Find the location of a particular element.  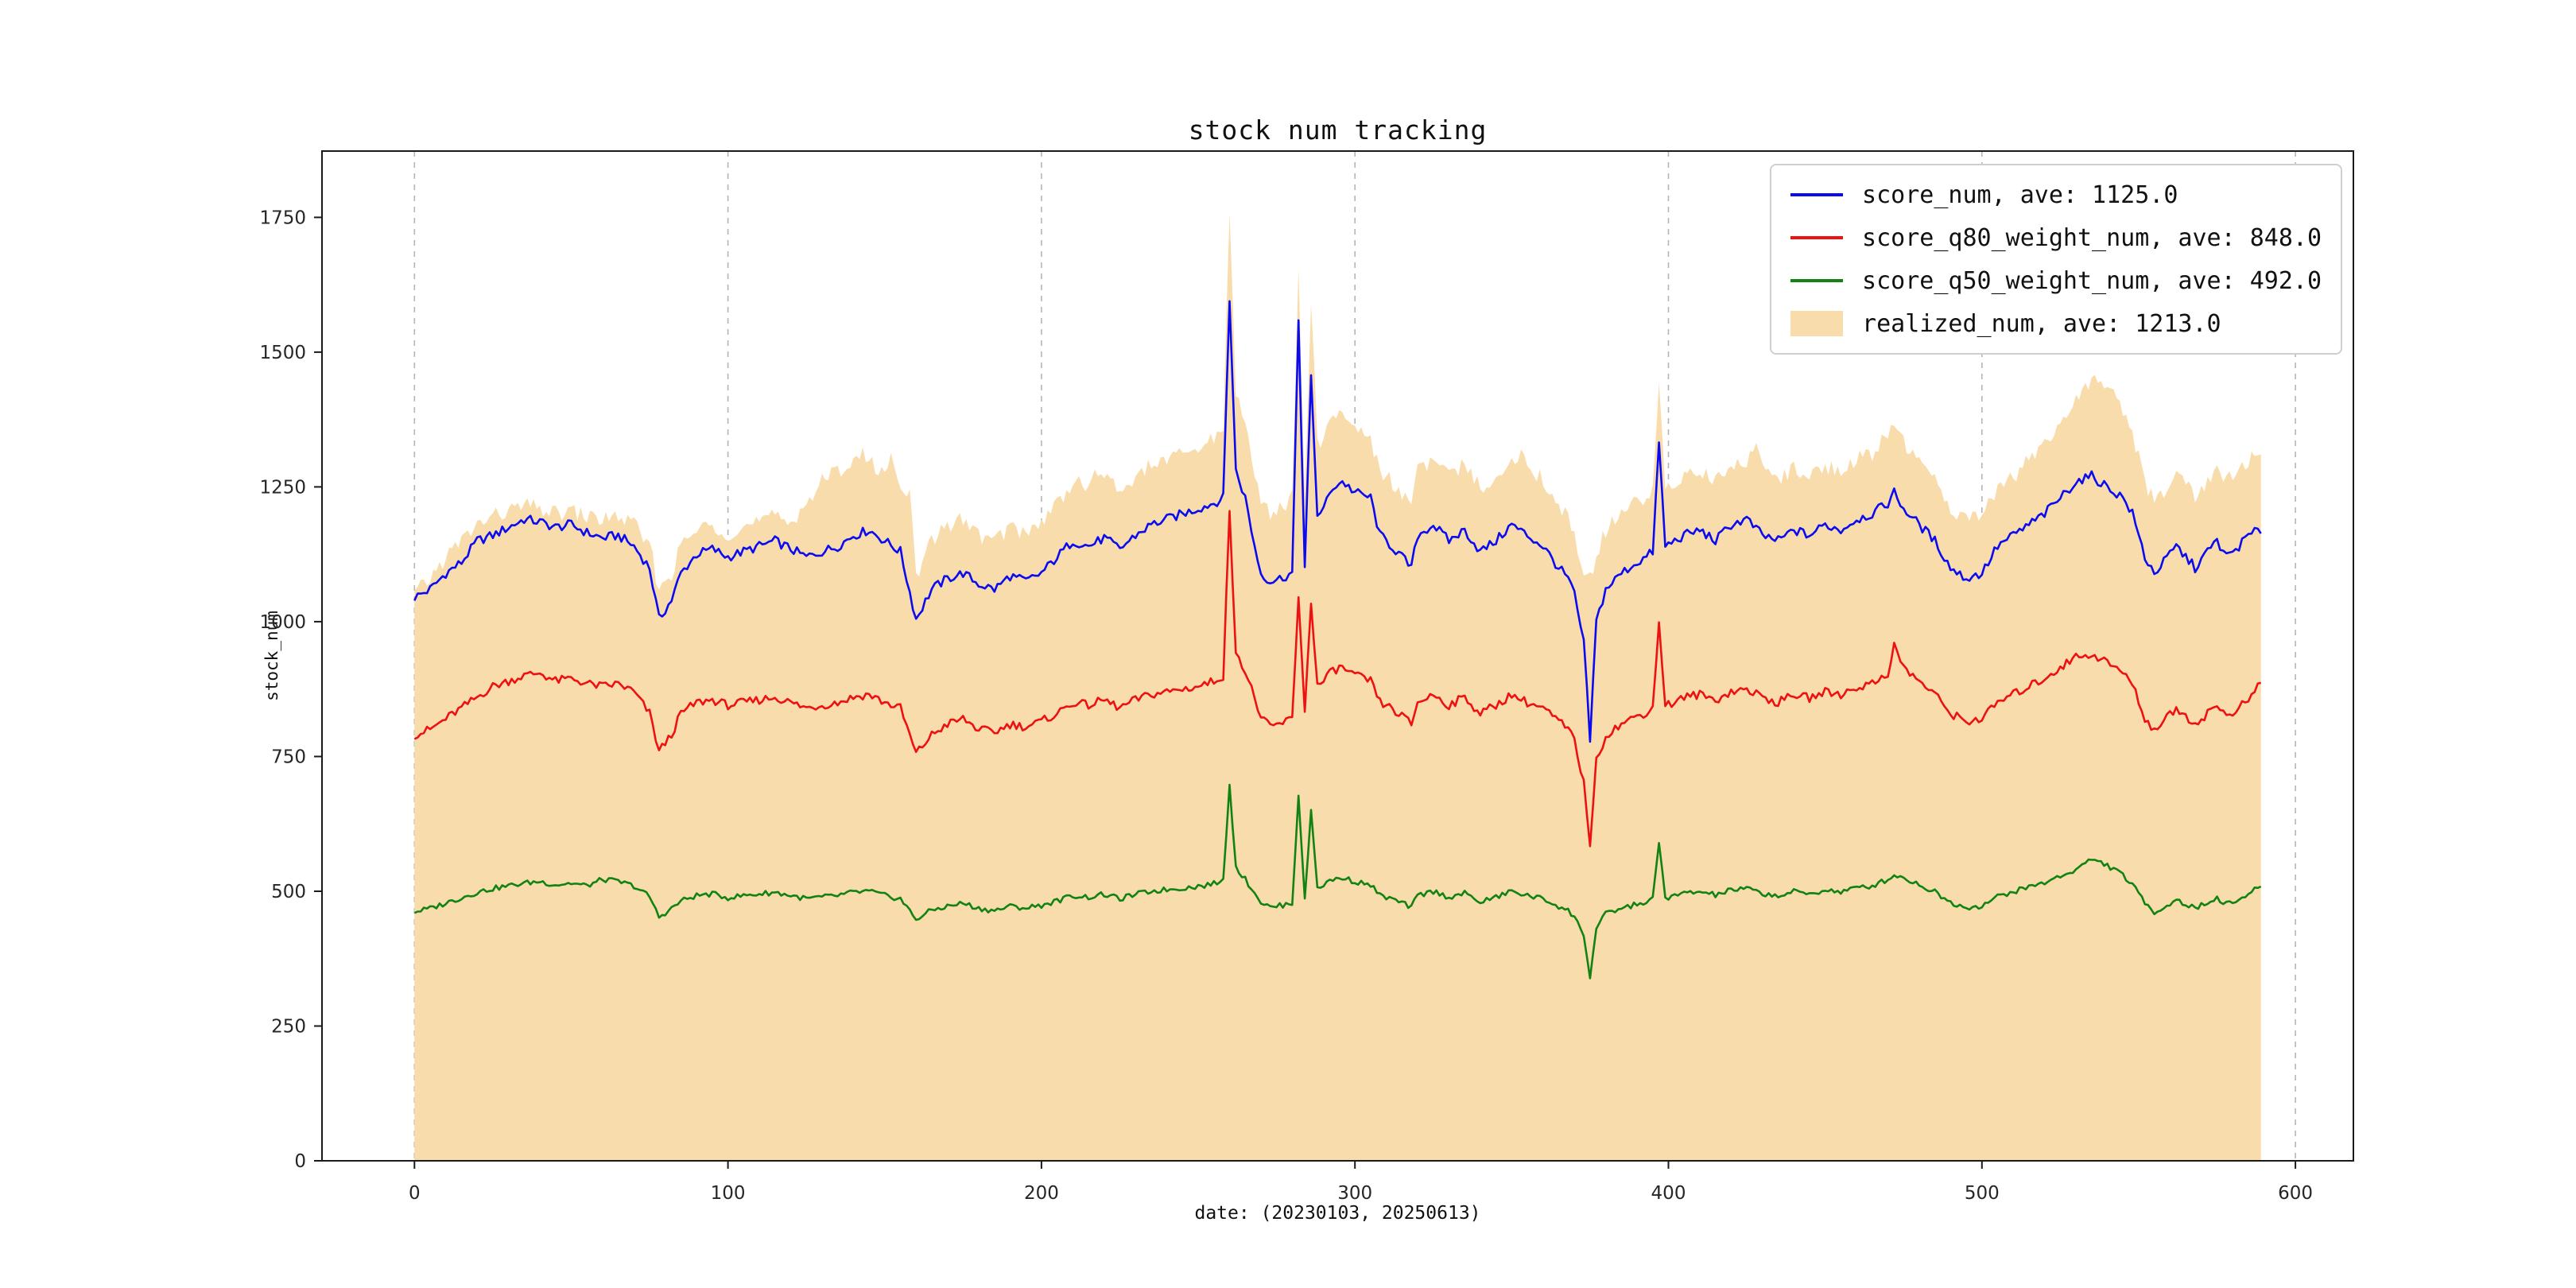

y-tick-label: 1750 is located at coordinates (282, 218).